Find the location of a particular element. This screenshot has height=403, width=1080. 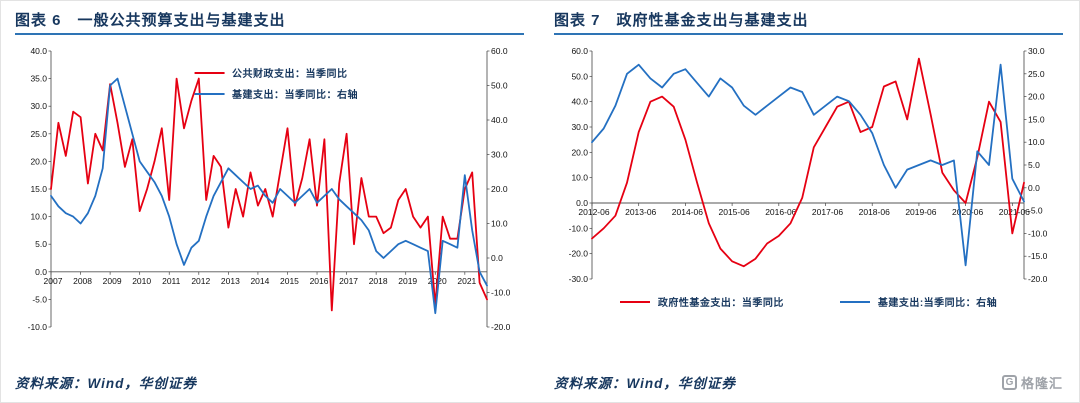

svg-text: -15.0 is located at coordinates (1038, 256).